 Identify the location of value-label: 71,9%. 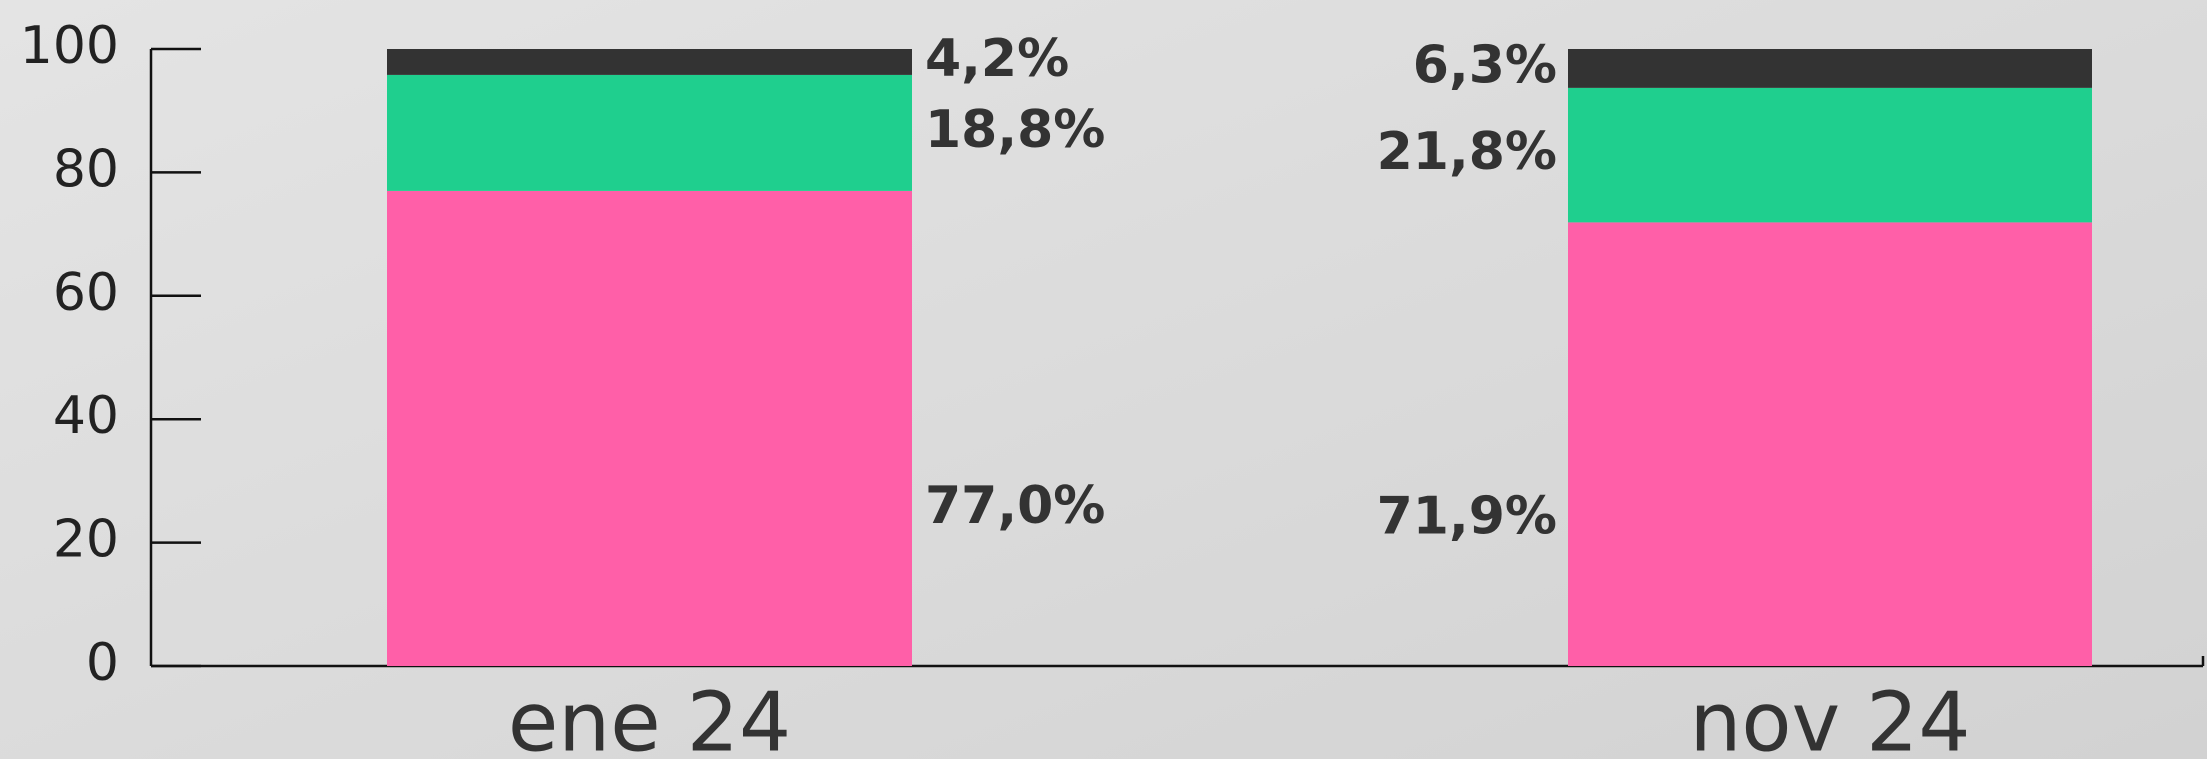
(1467, 517).